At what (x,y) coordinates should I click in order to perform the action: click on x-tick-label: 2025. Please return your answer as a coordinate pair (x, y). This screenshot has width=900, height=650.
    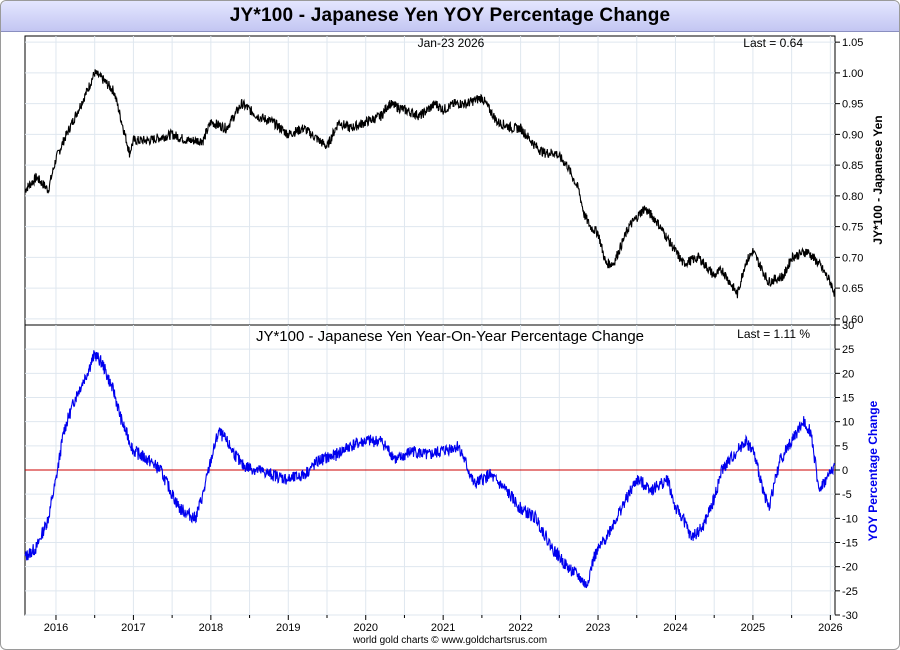
    Looking at the image, I should click on (753, 628).